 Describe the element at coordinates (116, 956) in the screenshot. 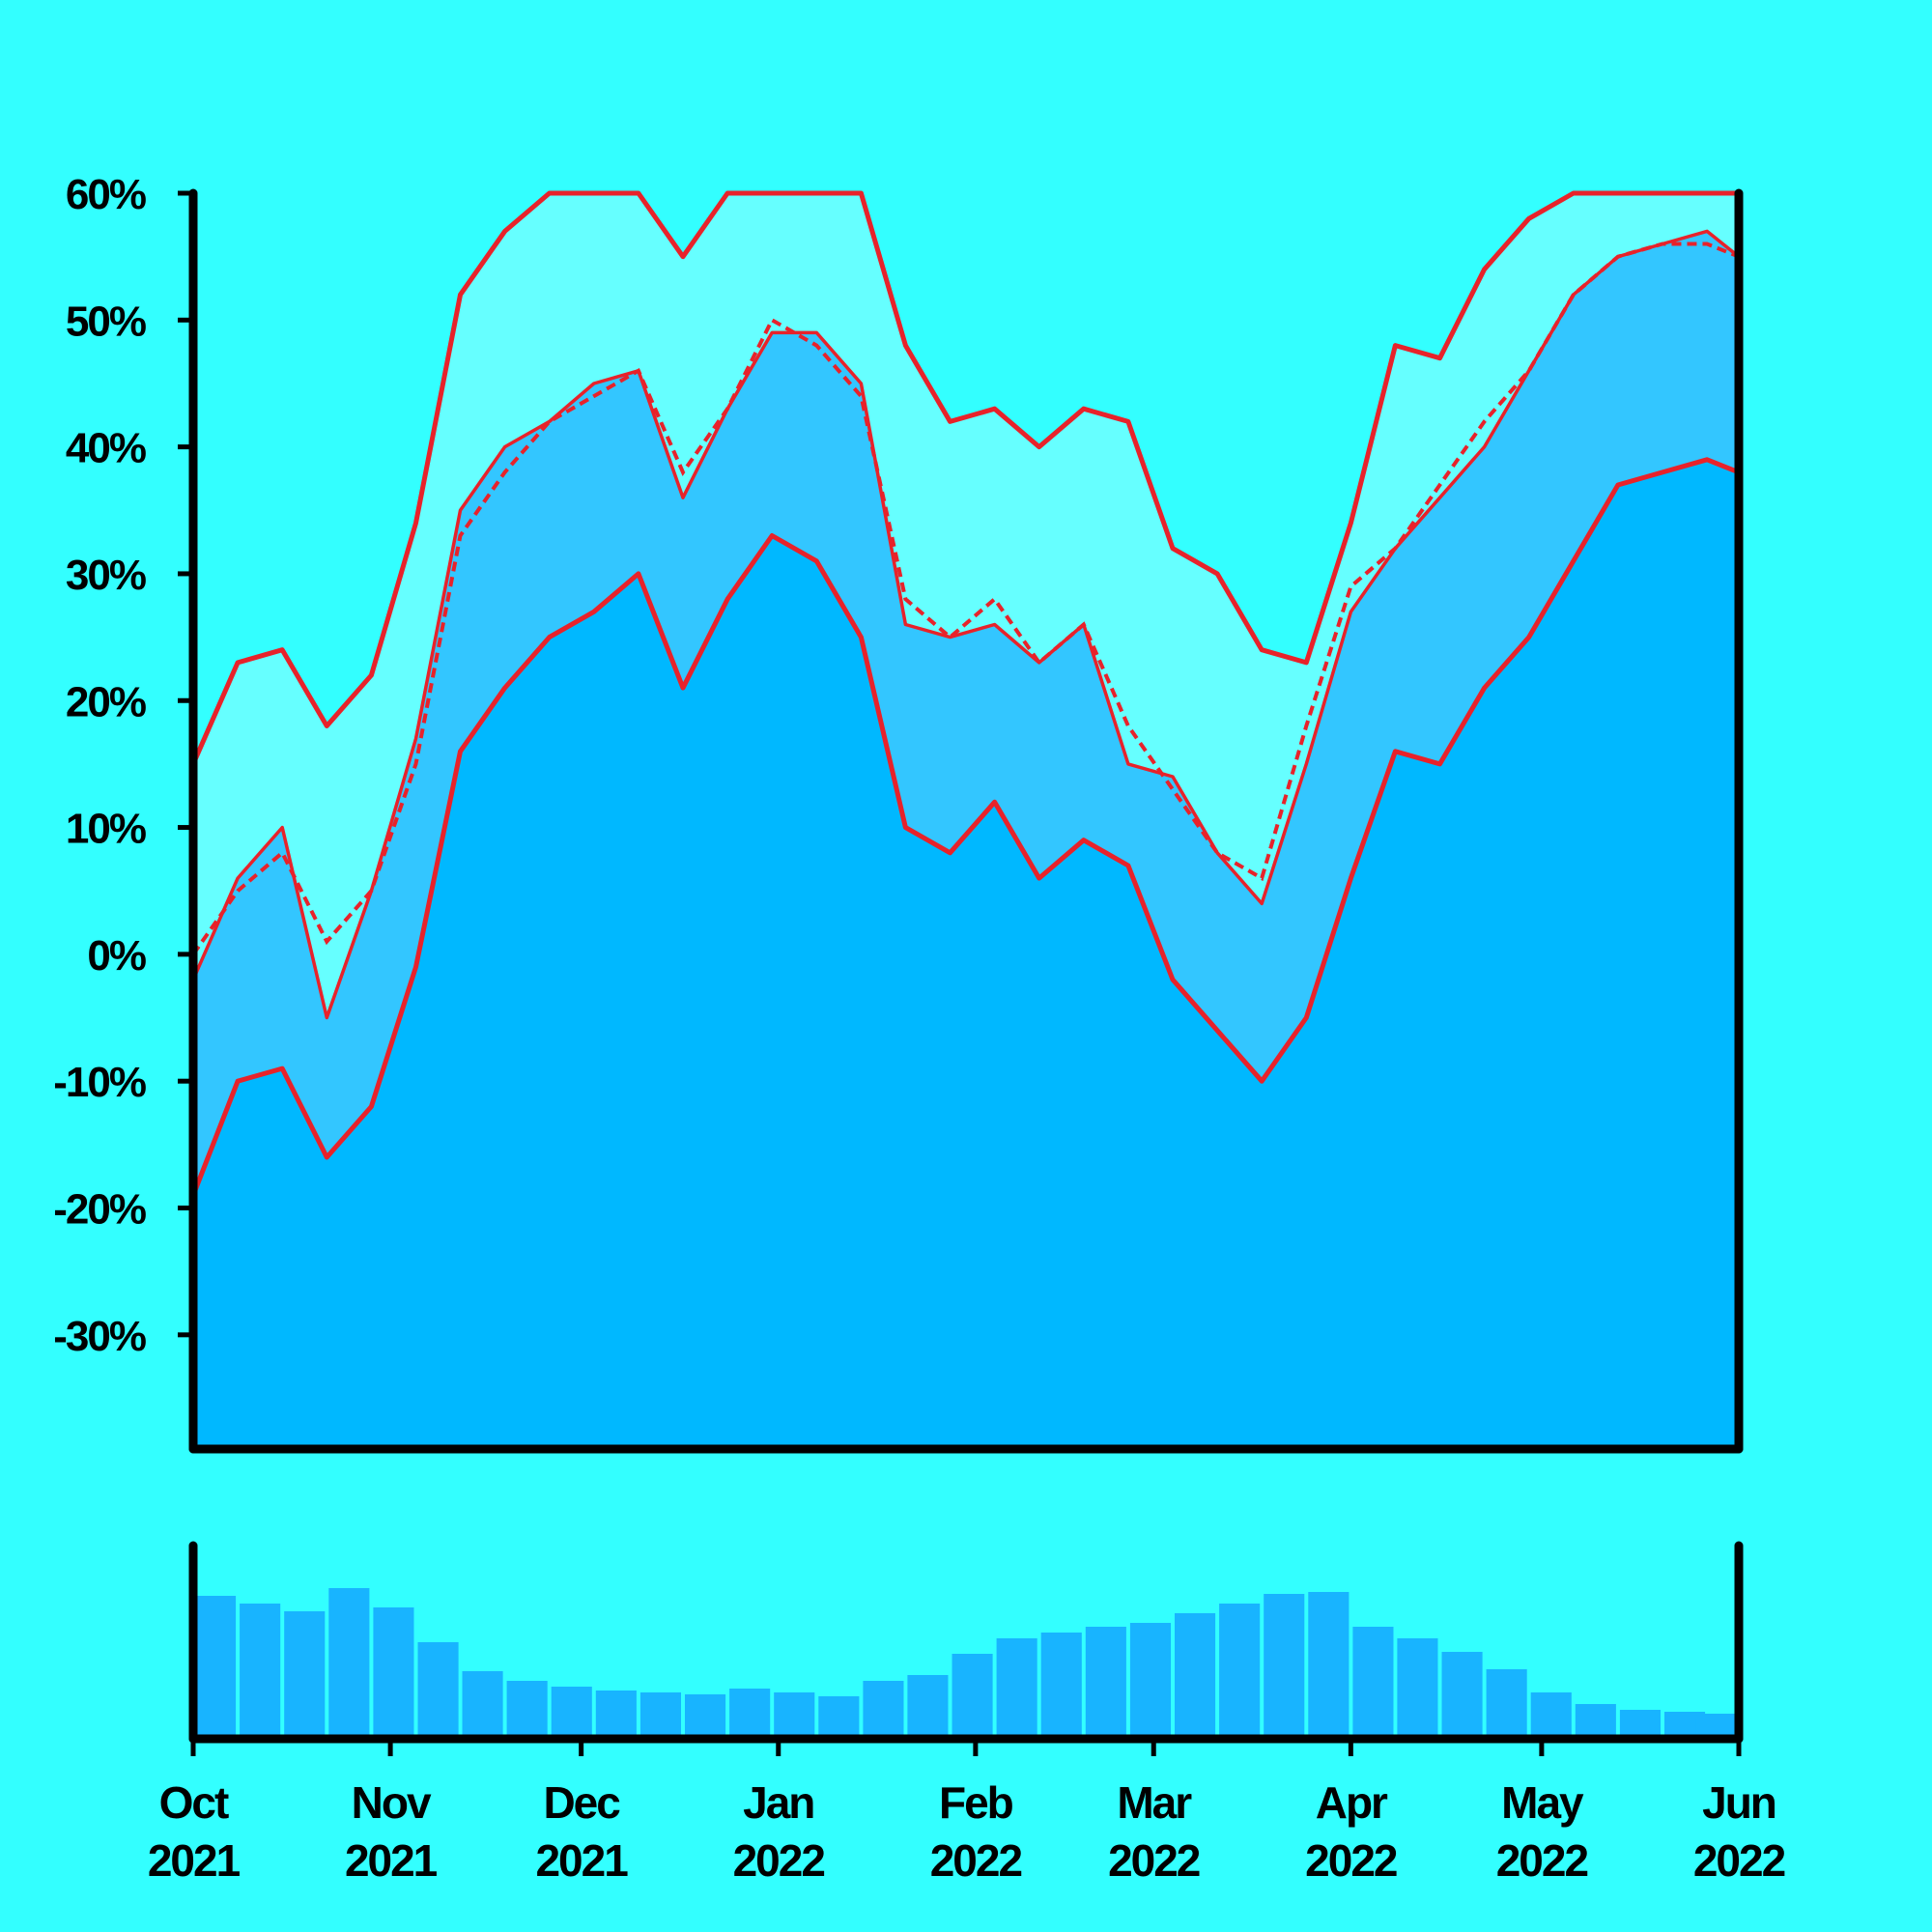

I see `ytick-label: 0%` at that location.